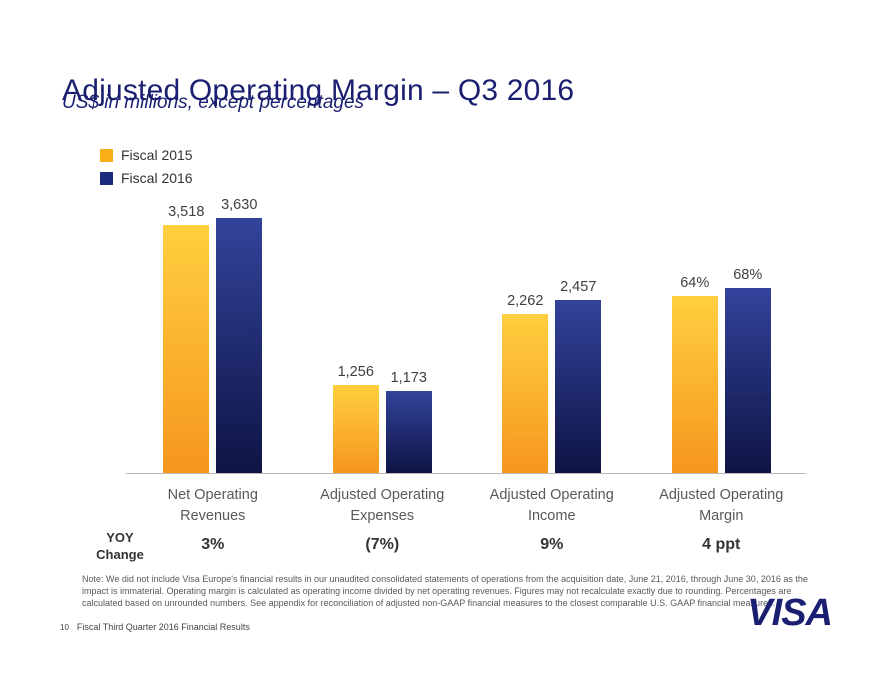 The image size is (880, 680). I want to click on bar-group-adjusted-operating-margin: 64% 68%, so click(722, 334).